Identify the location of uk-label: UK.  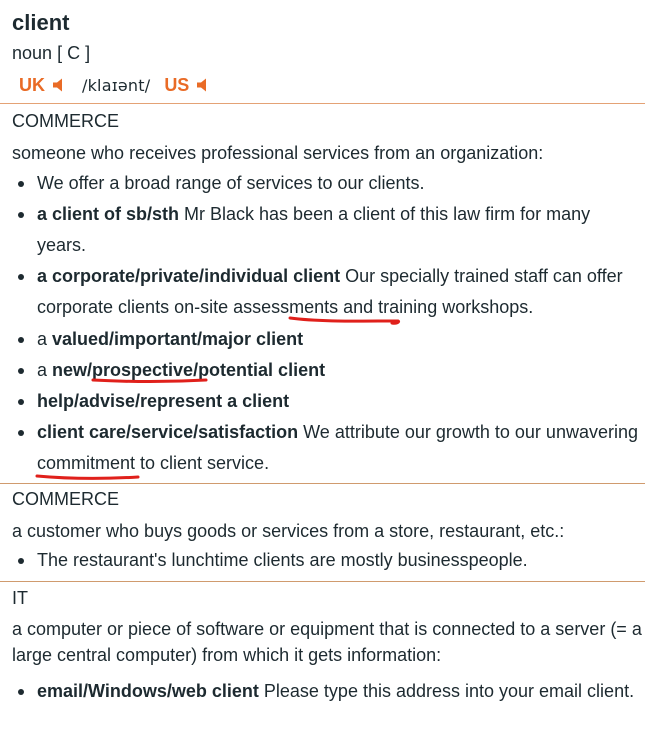
(32, 84).